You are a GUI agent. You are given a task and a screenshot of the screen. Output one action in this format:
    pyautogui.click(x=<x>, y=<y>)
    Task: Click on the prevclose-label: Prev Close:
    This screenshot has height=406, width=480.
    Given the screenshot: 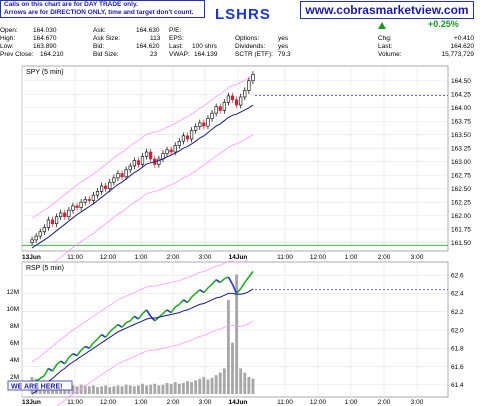 What is the action you would take?
    pyautogui.click(x=17, y=54)
    